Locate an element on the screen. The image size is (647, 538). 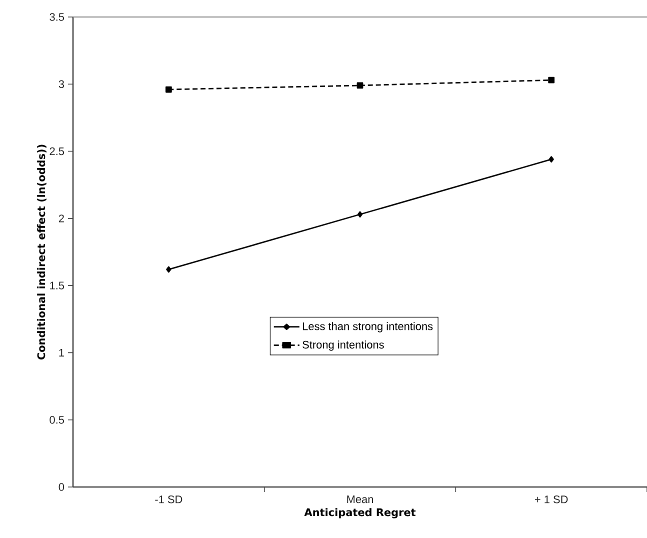
y-tick-label: 2.5 is located at coordinates (57, 151).